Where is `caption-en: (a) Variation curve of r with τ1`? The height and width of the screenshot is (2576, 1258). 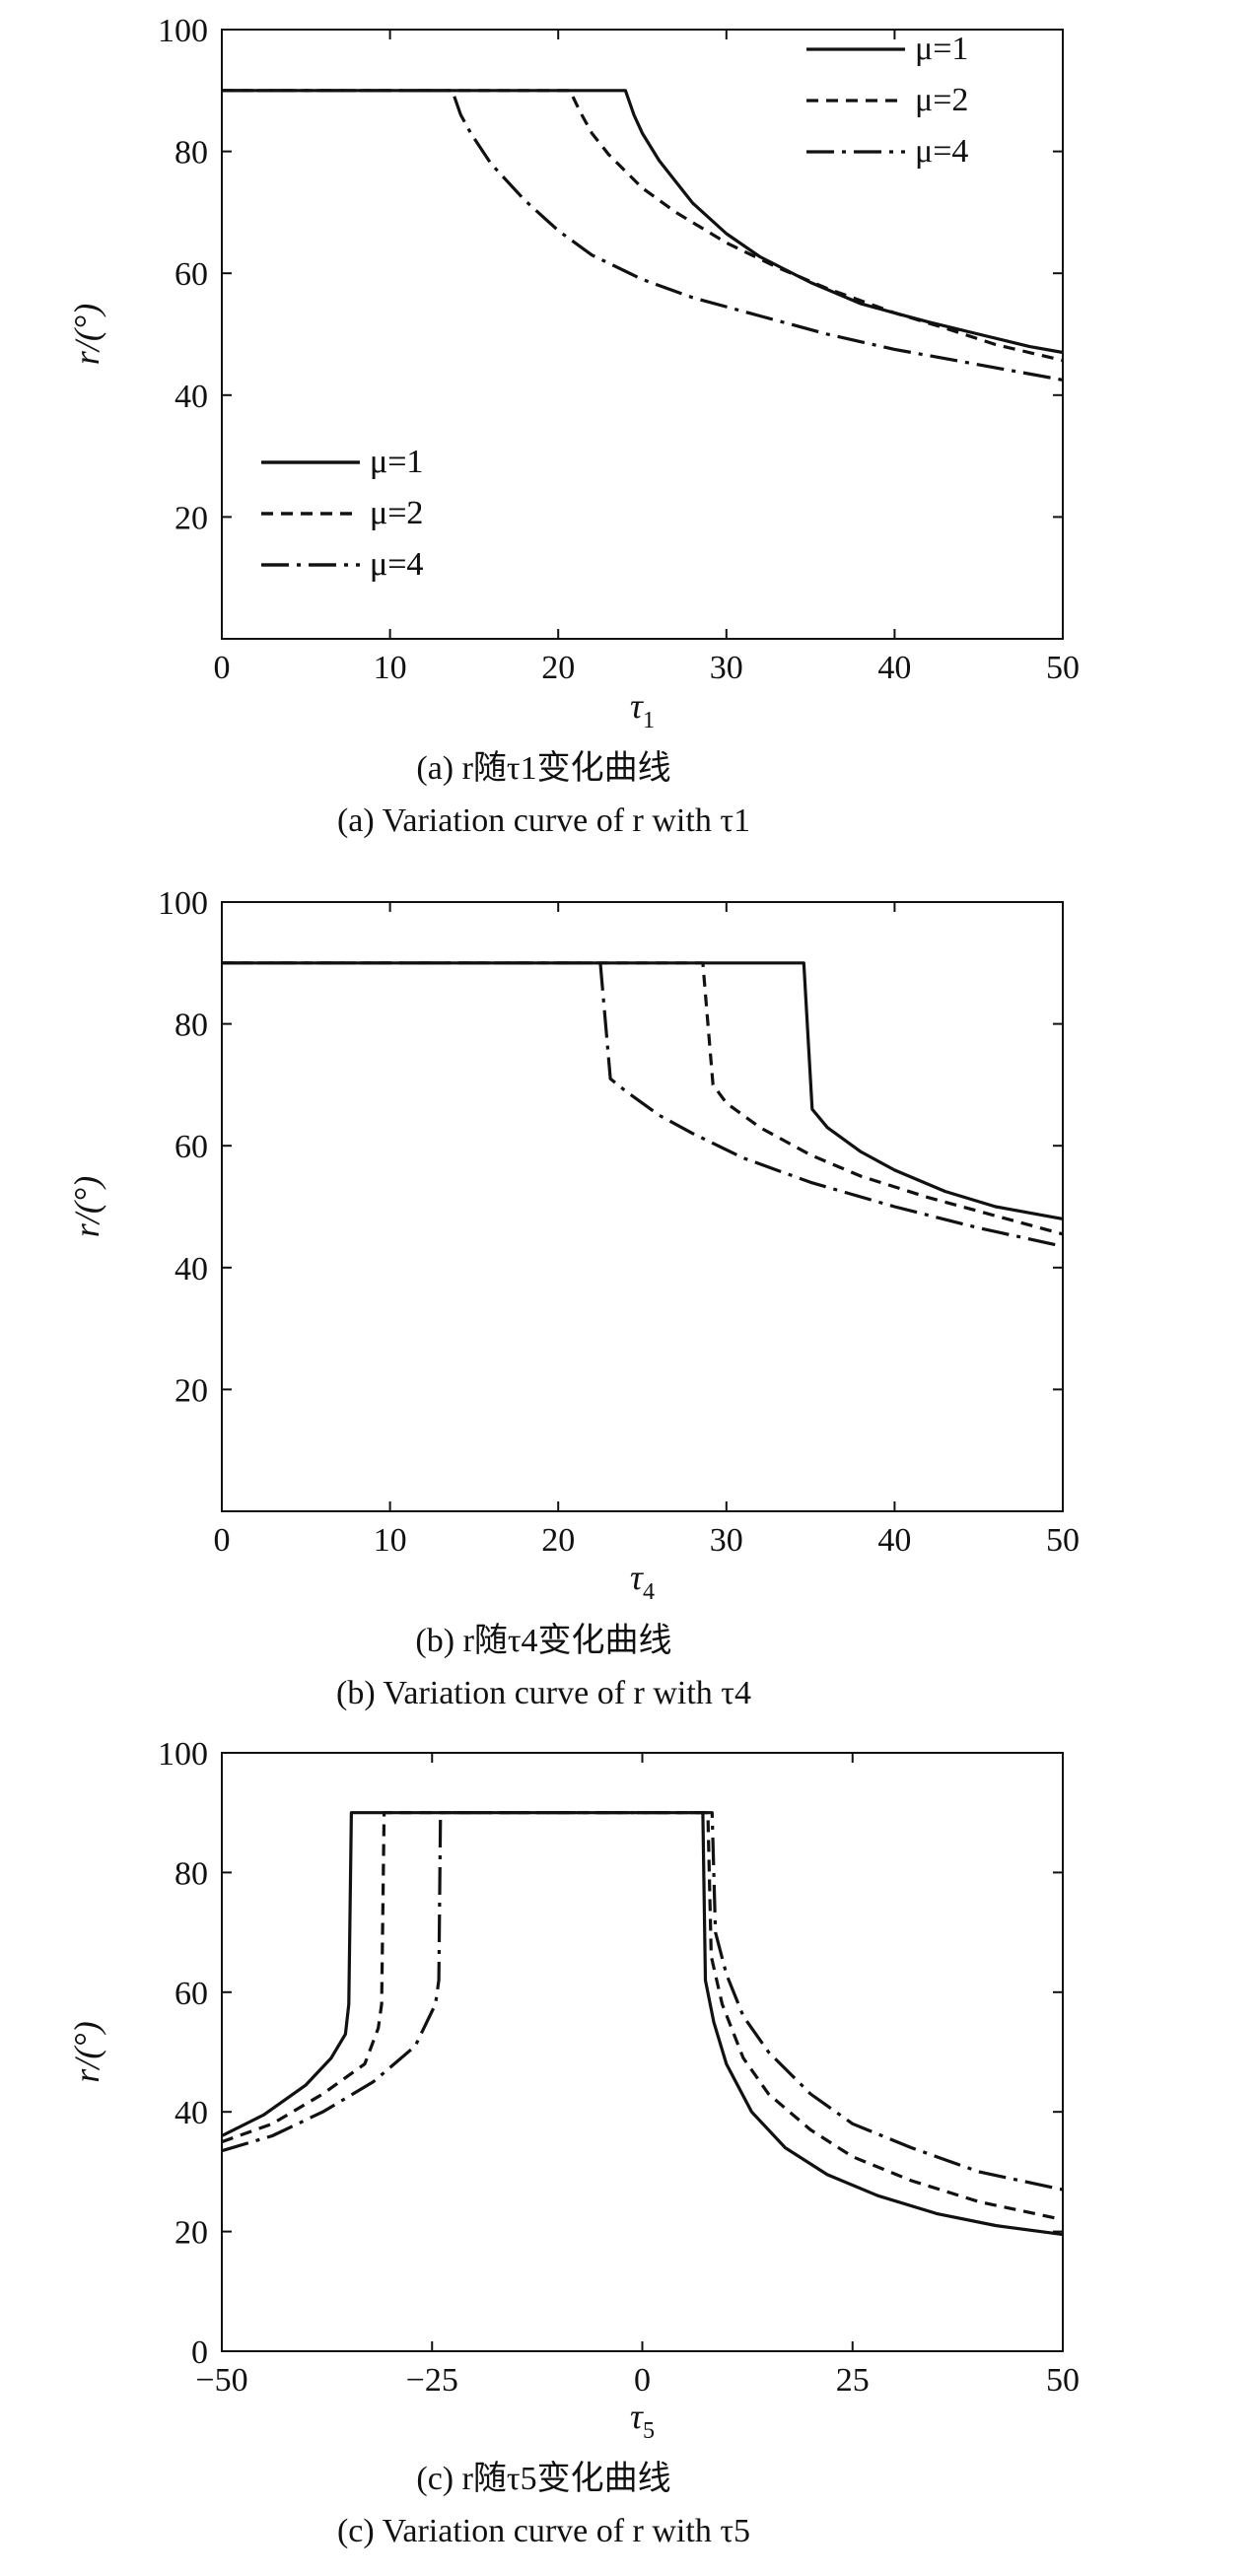 caption-en: (a) Variation curve of r with τ1 is located at coordinates (543, 821).